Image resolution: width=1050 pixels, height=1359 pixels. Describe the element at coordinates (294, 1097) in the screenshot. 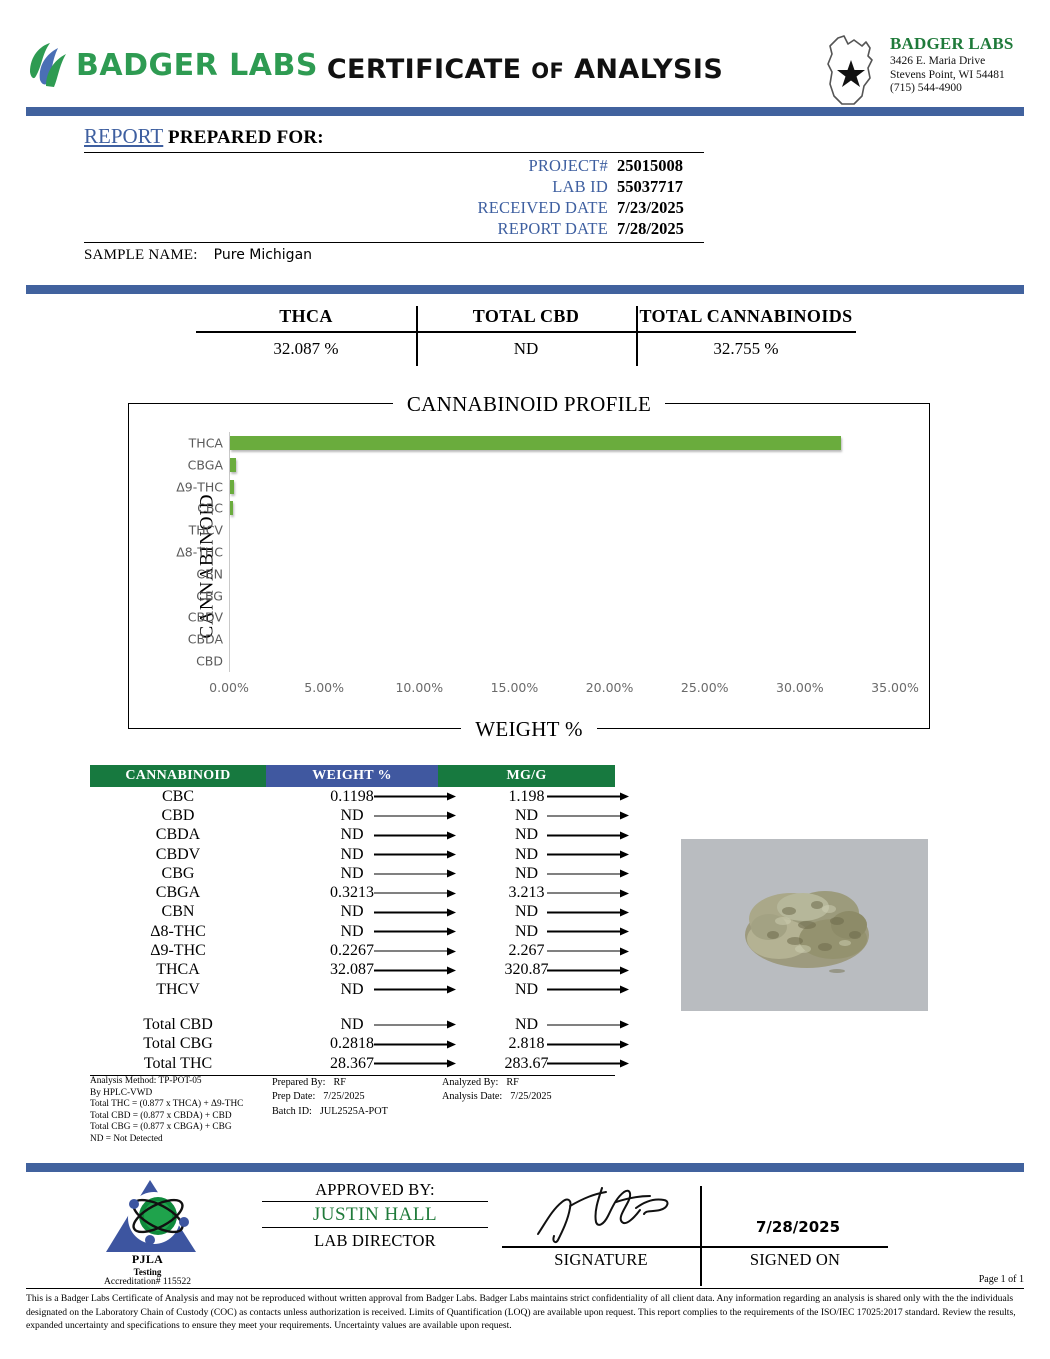

I see `note-label: Prep Date:` at that location.